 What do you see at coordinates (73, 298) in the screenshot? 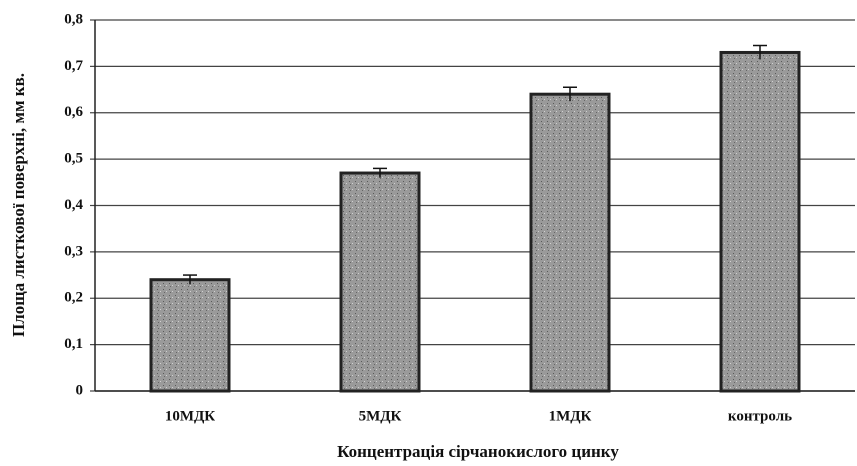
I see `y-tick-label: 0,2` at bounding box center [73, 298].